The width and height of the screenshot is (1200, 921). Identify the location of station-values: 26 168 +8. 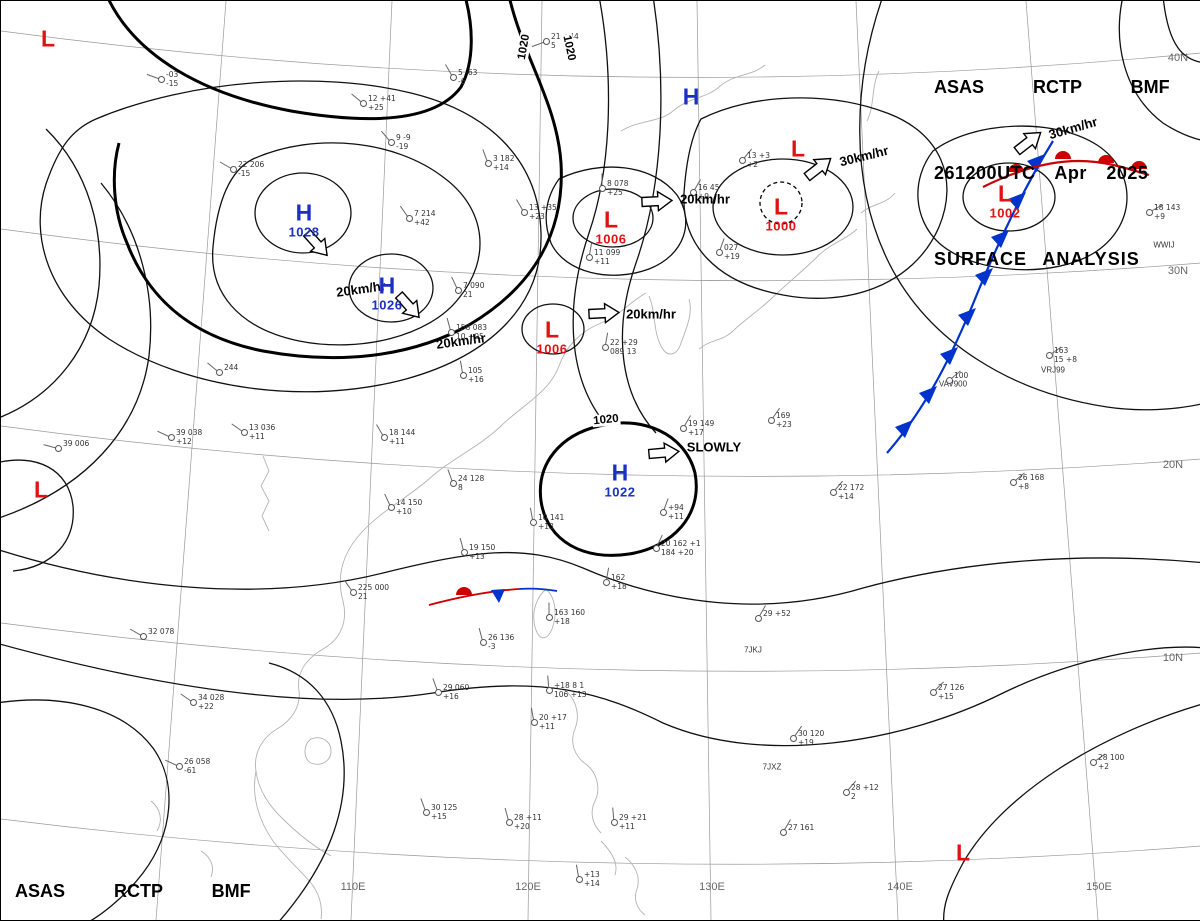
(1031, 482).